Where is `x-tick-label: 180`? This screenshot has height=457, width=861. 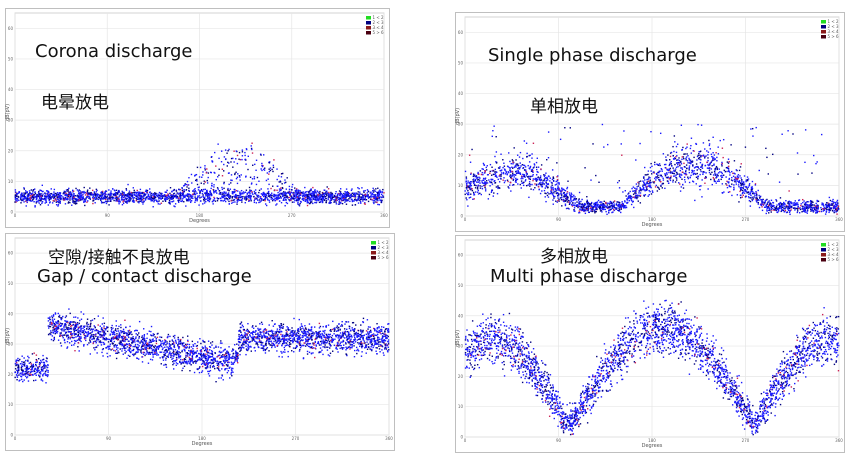 x-tick-label: 180 is located at coordinates (652, 219).